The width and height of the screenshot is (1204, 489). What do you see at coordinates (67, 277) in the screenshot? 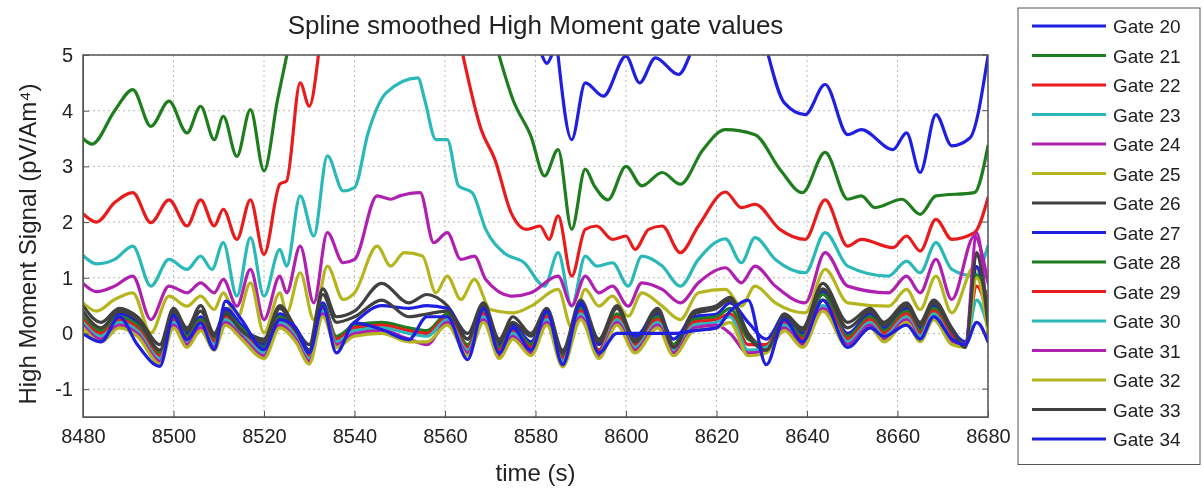
I see `y-tick-label: 1` at bounding box center [67, 277].